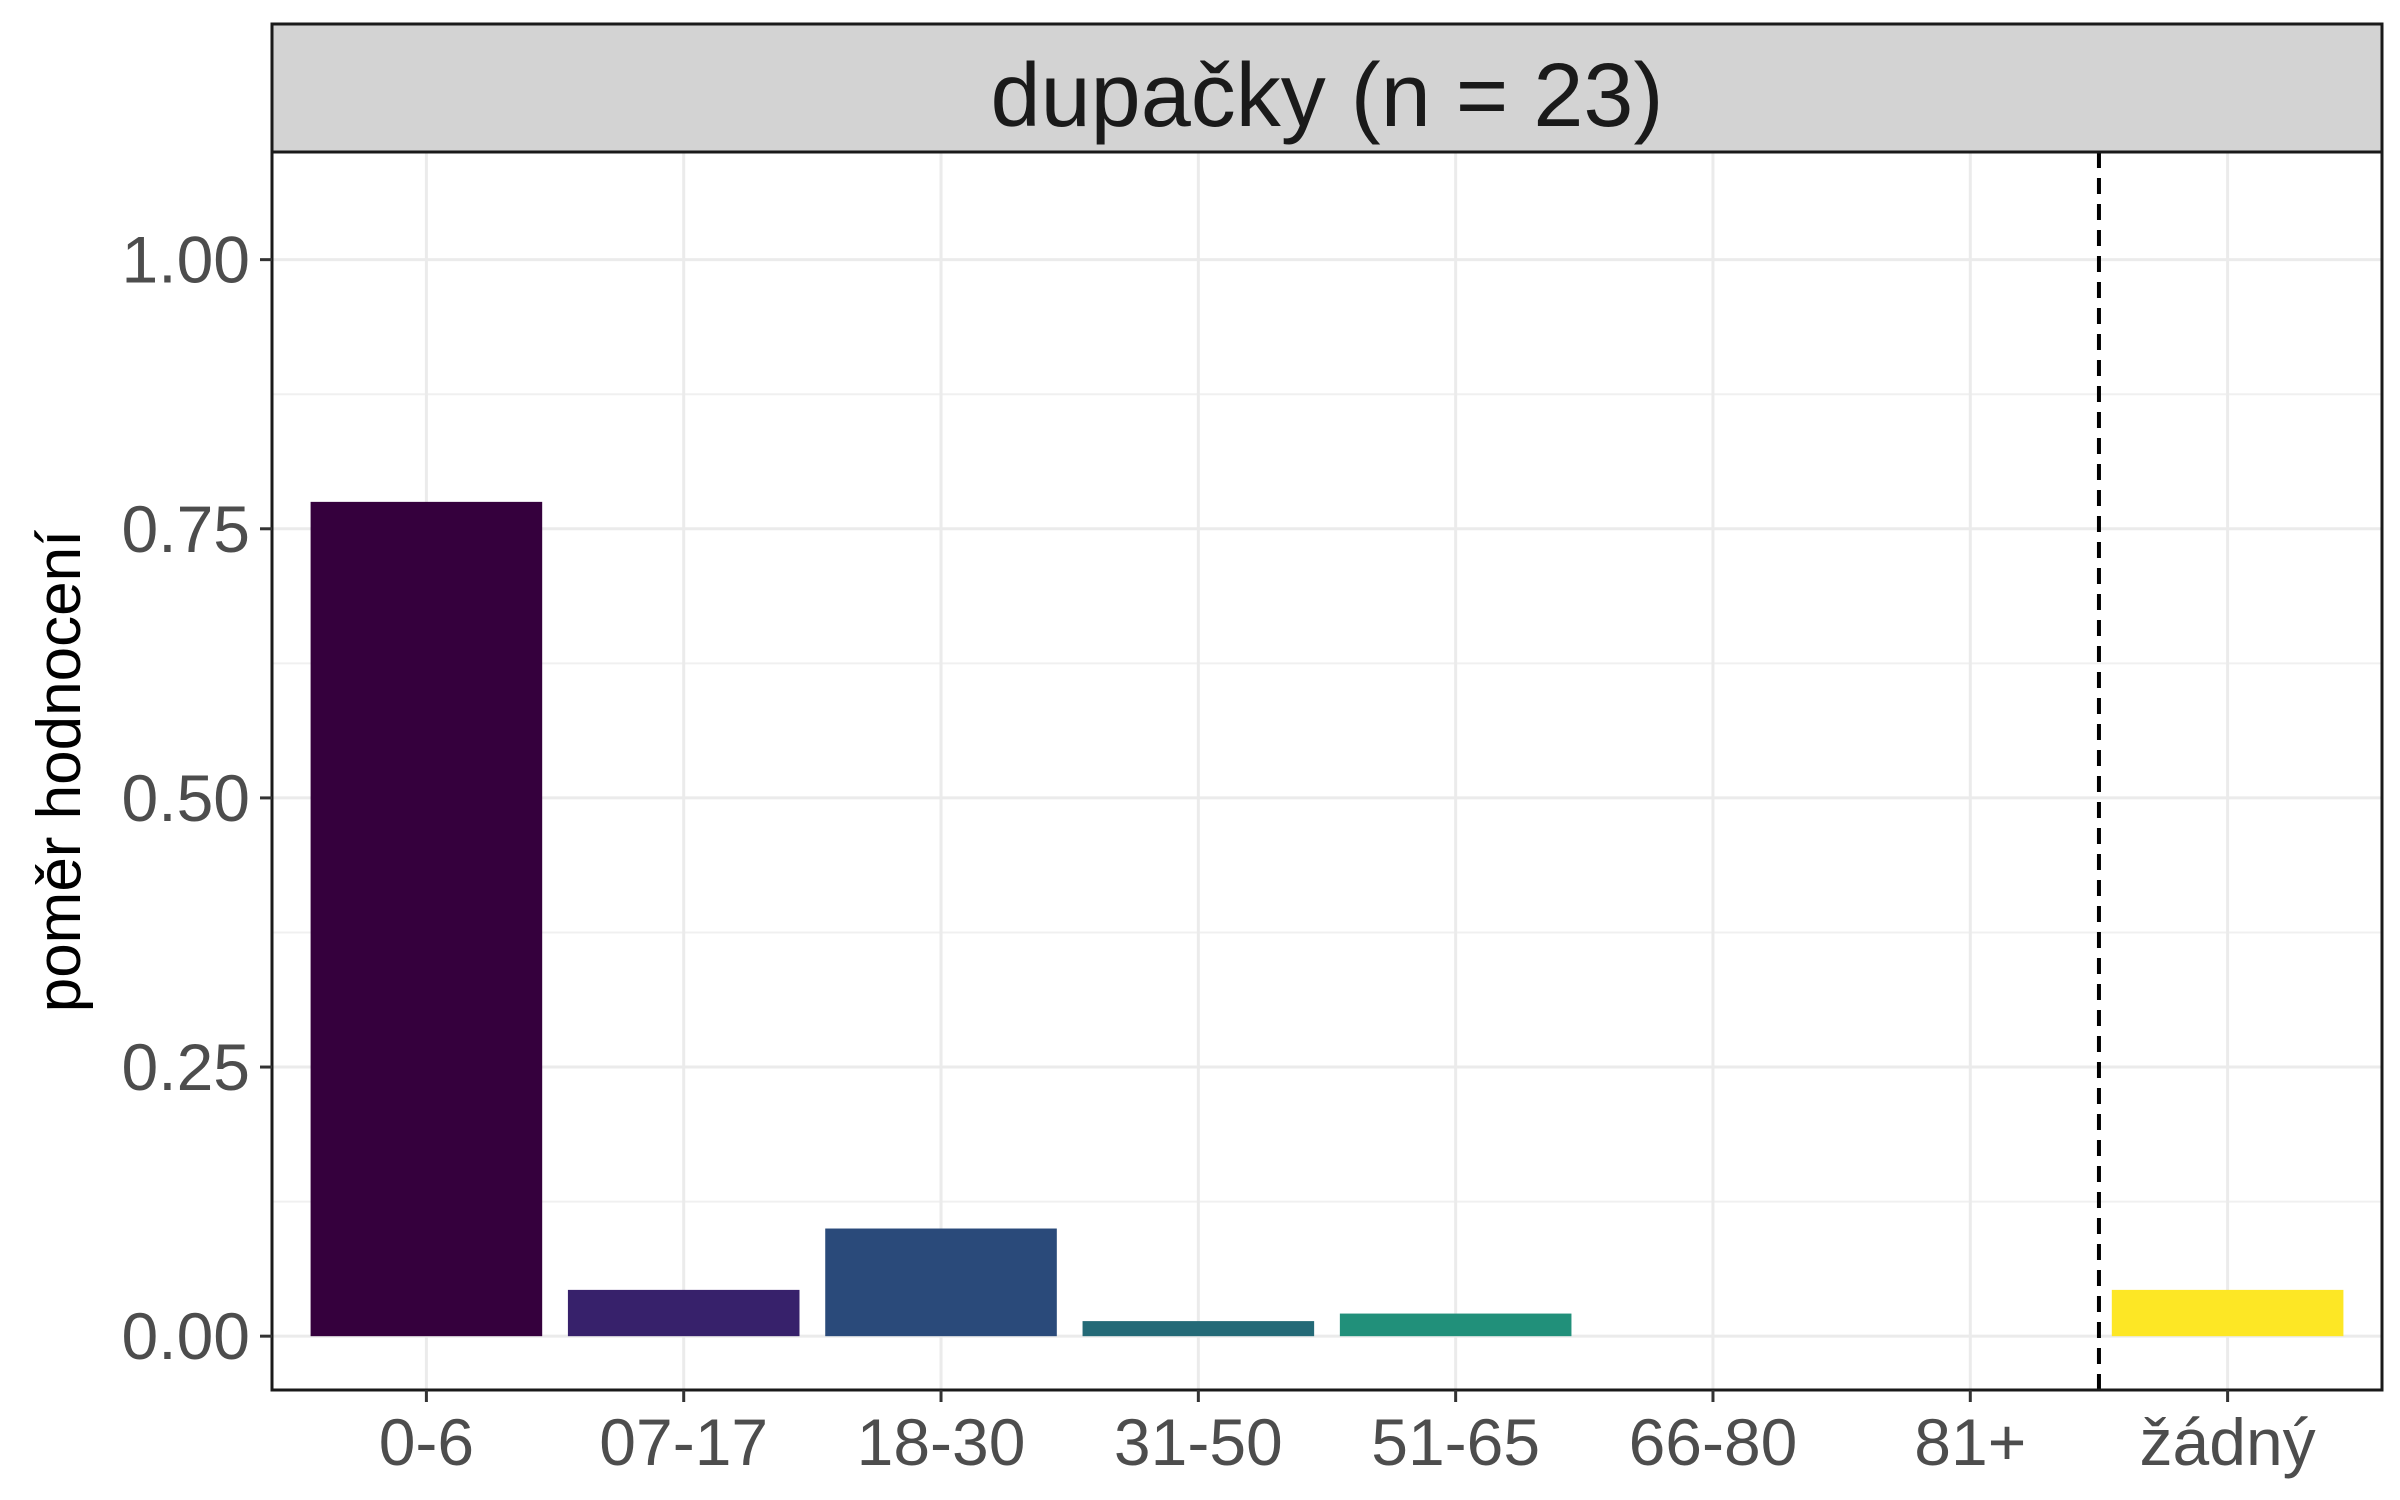 This screenshot has height=1500, width=2400. What do you see at coordinates (426, 1442) in the screenshot?
I see `x-tick-label: 0-6` at bounding box center [426, 1442].